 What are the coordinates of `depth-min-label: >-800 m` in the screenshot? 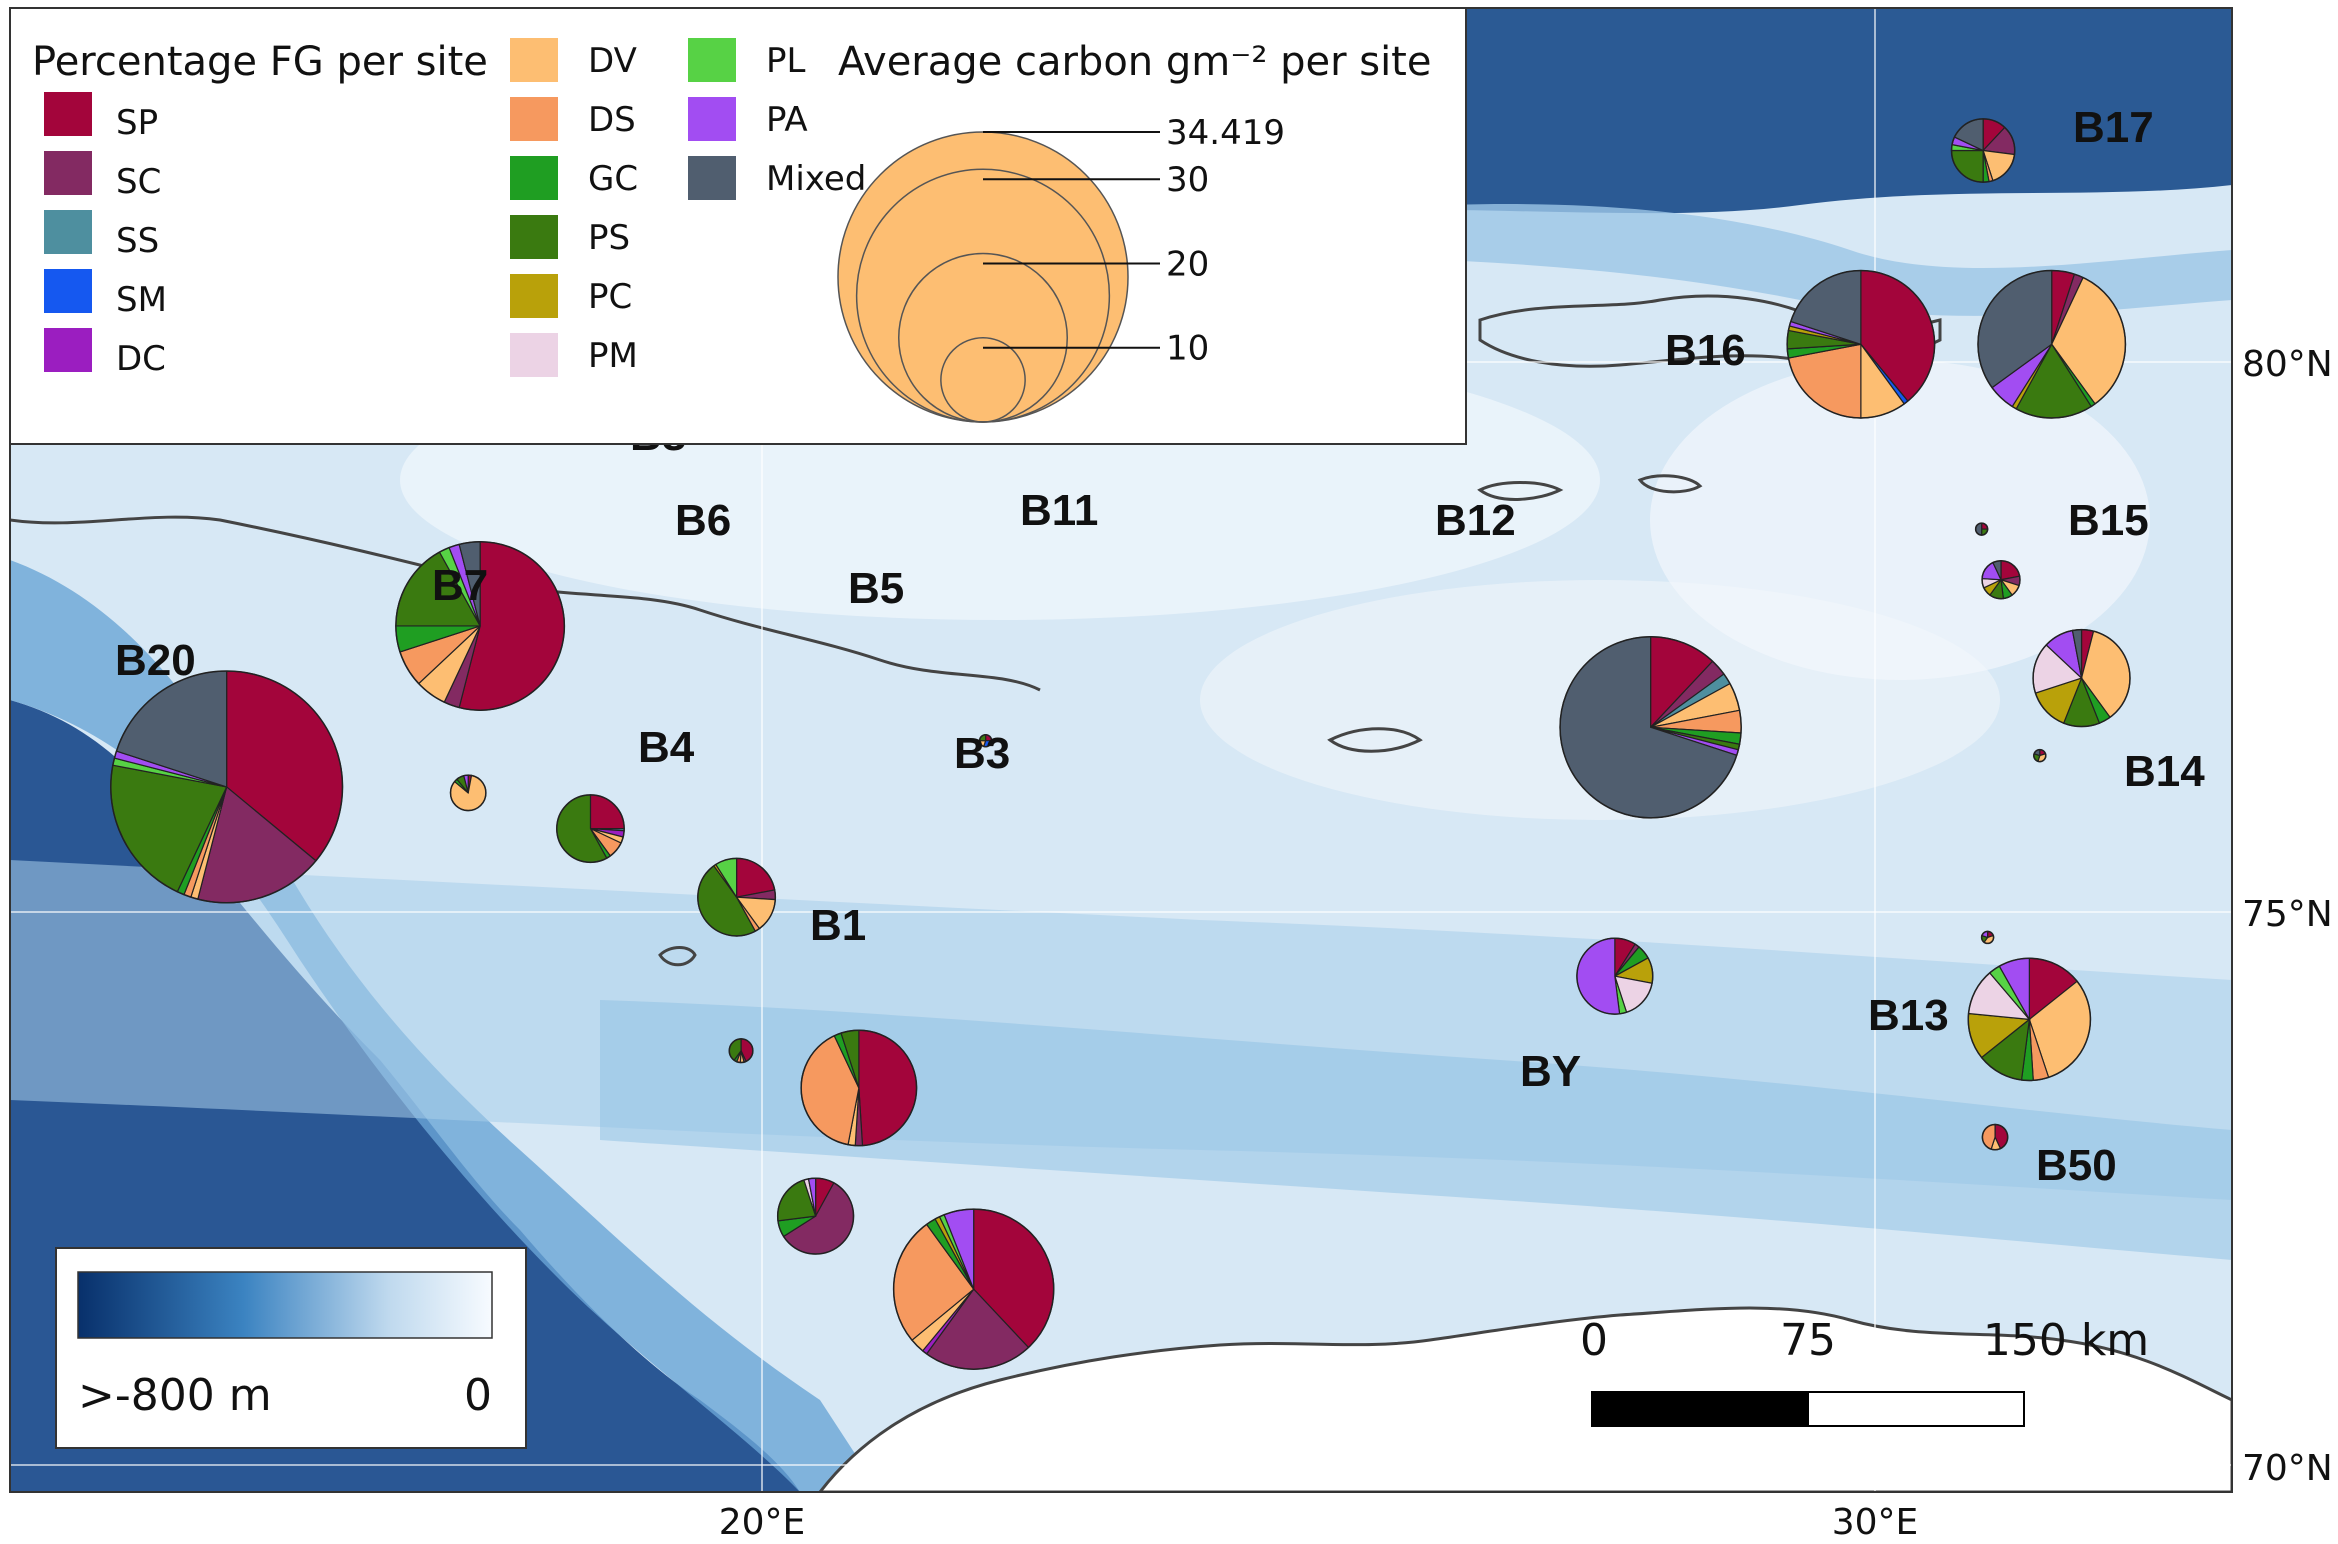 It's located at (175, 1395).